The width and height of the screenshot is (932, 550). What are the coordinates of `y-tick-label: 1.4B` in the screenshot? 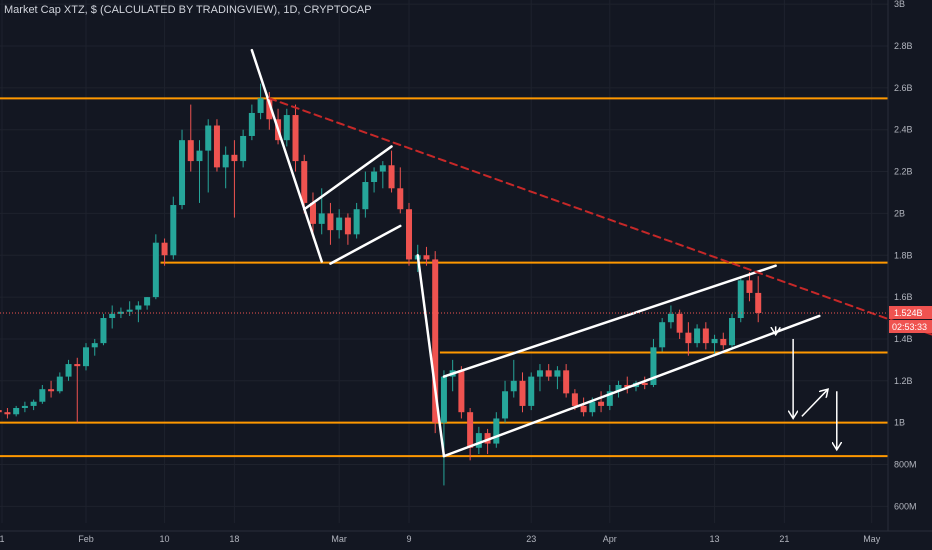 It's located at (903, 339).